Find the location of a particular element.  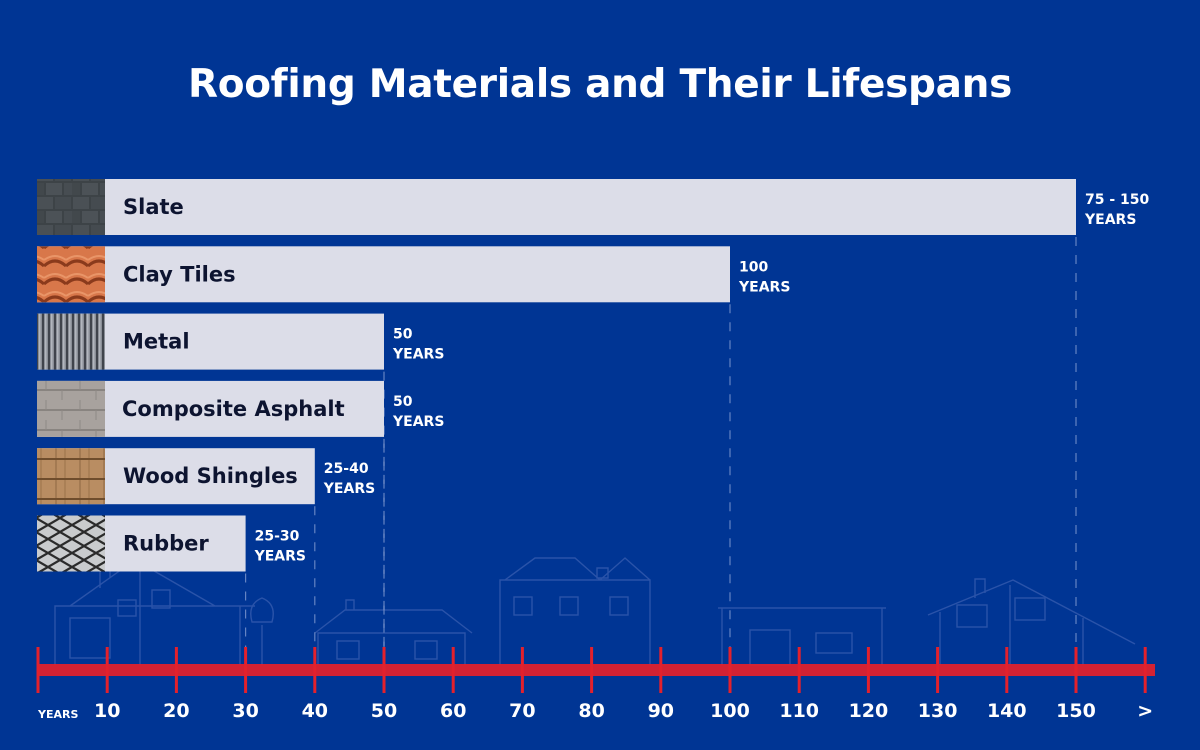

tick-label: 120 is located at coordinates (869, 711).